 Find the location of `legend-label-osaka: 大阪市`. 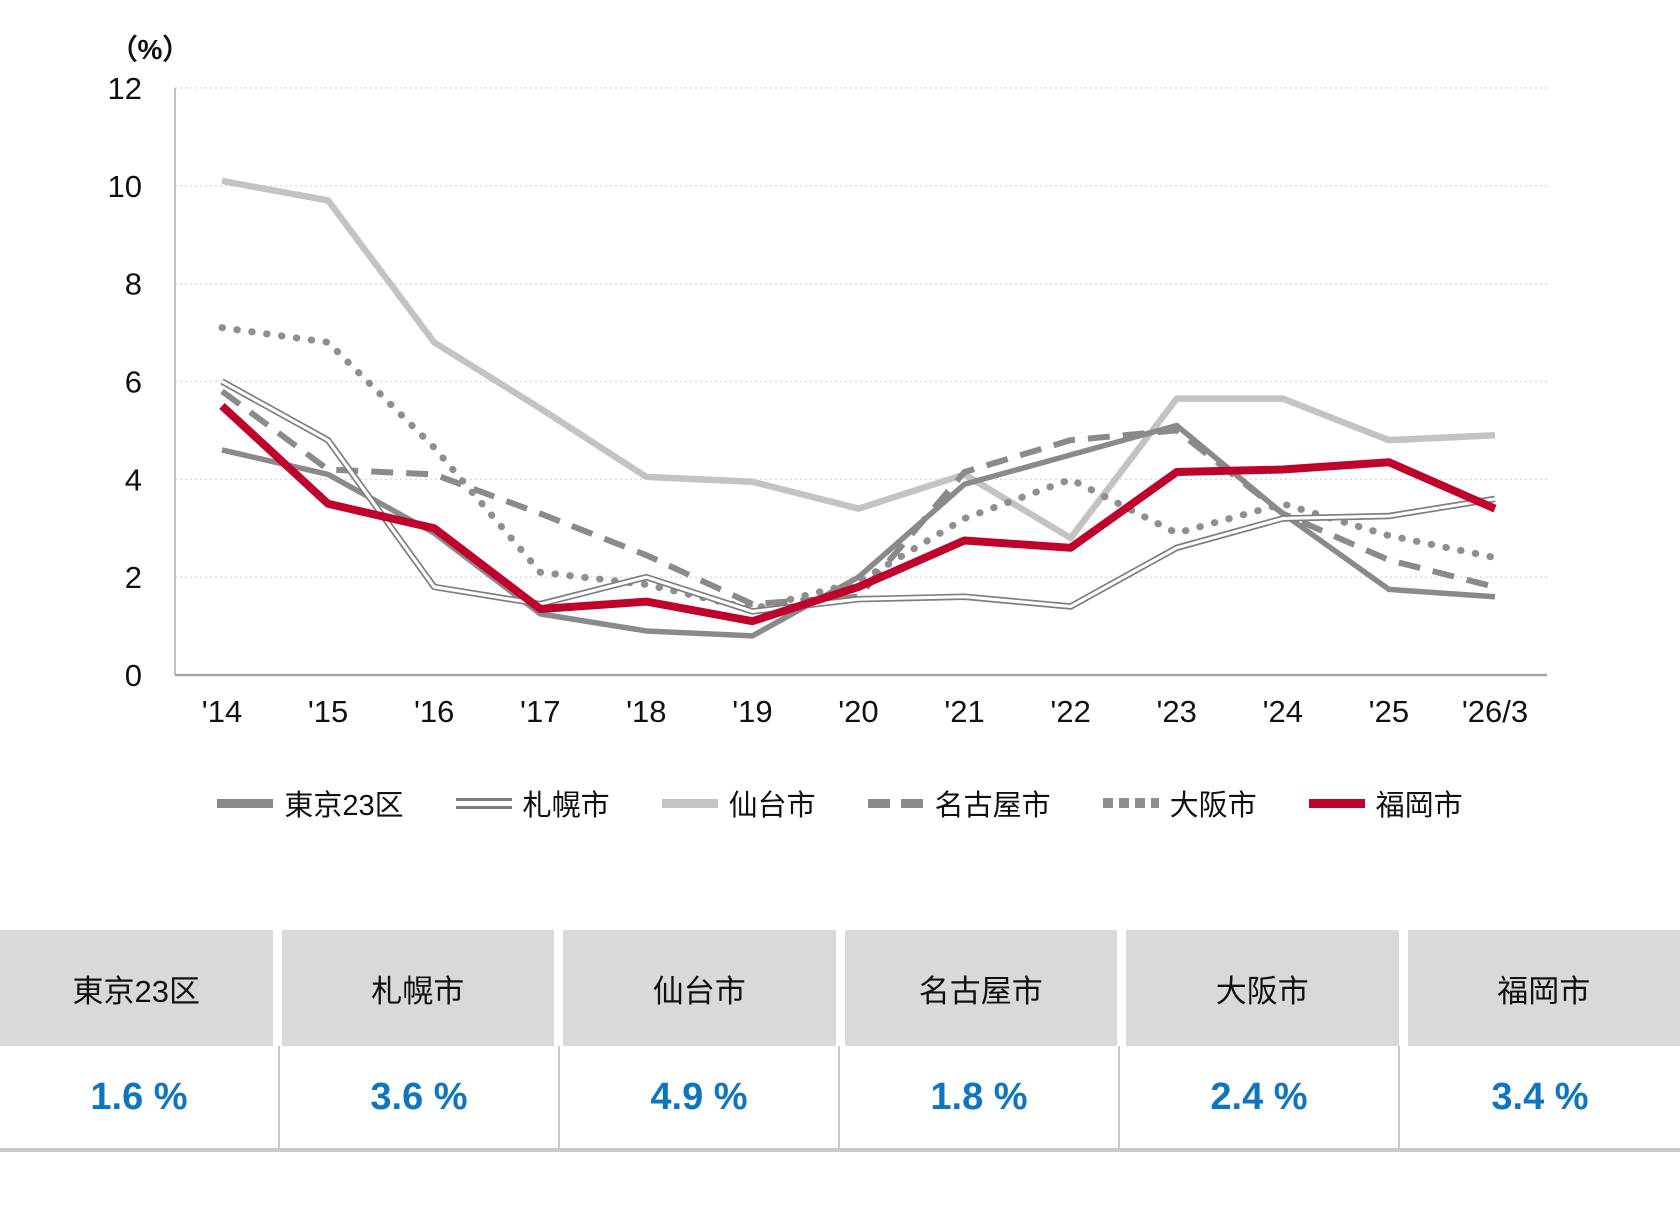

legend-label-osaka: 大阪市 is located at coordinates (1213, 806).